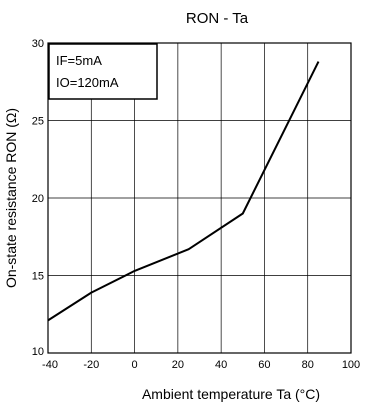 The image size is (367, 404). I want to click on y-tick-label: 20, so click(38, 199).